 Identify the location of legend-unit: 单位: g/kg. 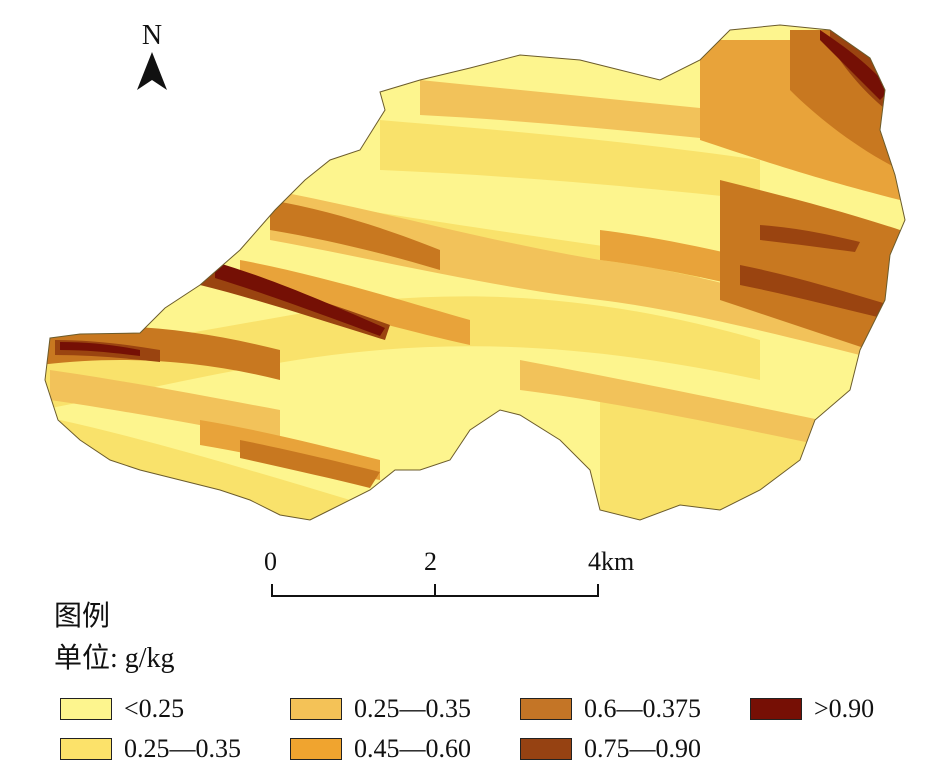
(114, 658).